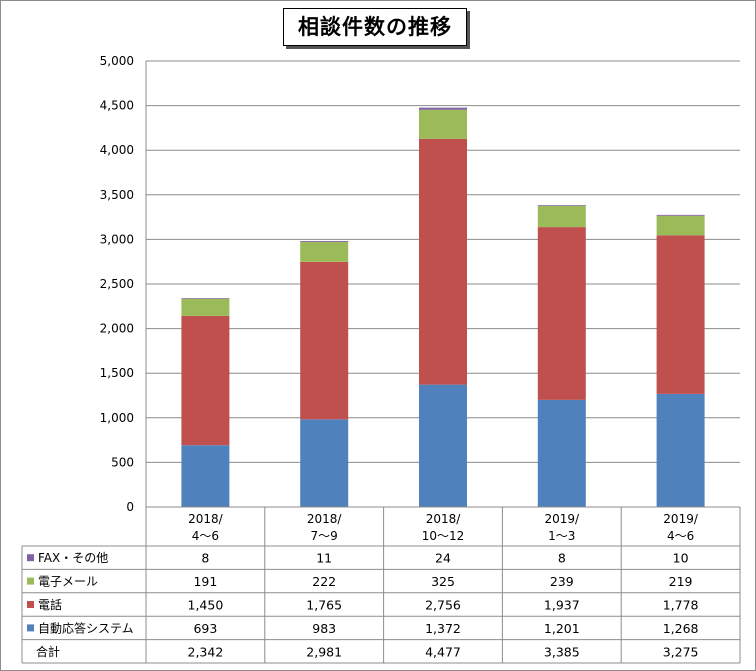  Describe the element at coordinates (681, 581) in the screenshot. I see `data-label: 219` at that location.